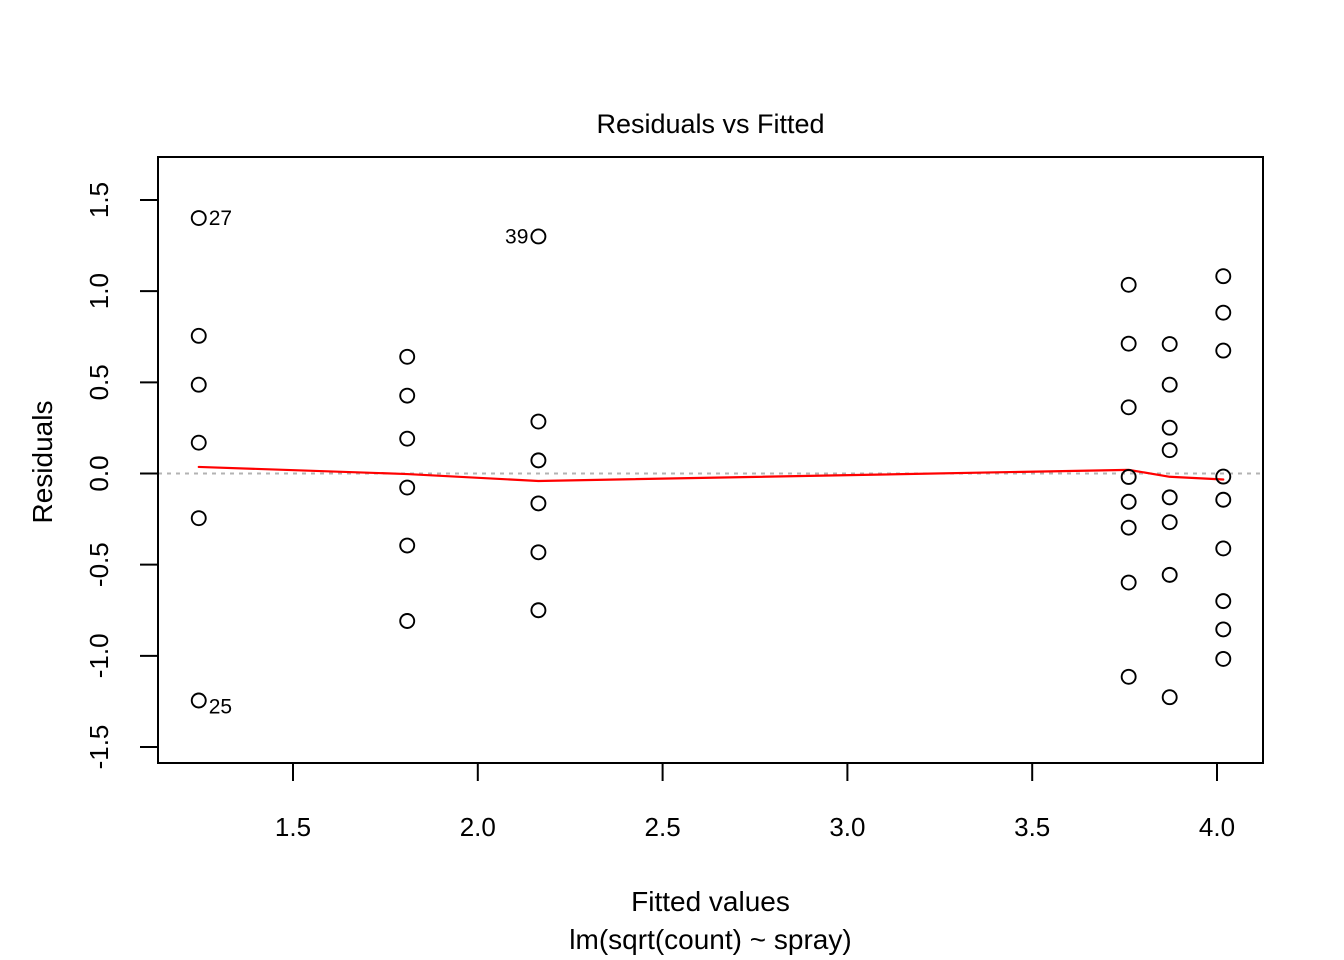 The width and height of the screenshot is (1344, 960). I want to click on point-label: 39, so click(516, 236).